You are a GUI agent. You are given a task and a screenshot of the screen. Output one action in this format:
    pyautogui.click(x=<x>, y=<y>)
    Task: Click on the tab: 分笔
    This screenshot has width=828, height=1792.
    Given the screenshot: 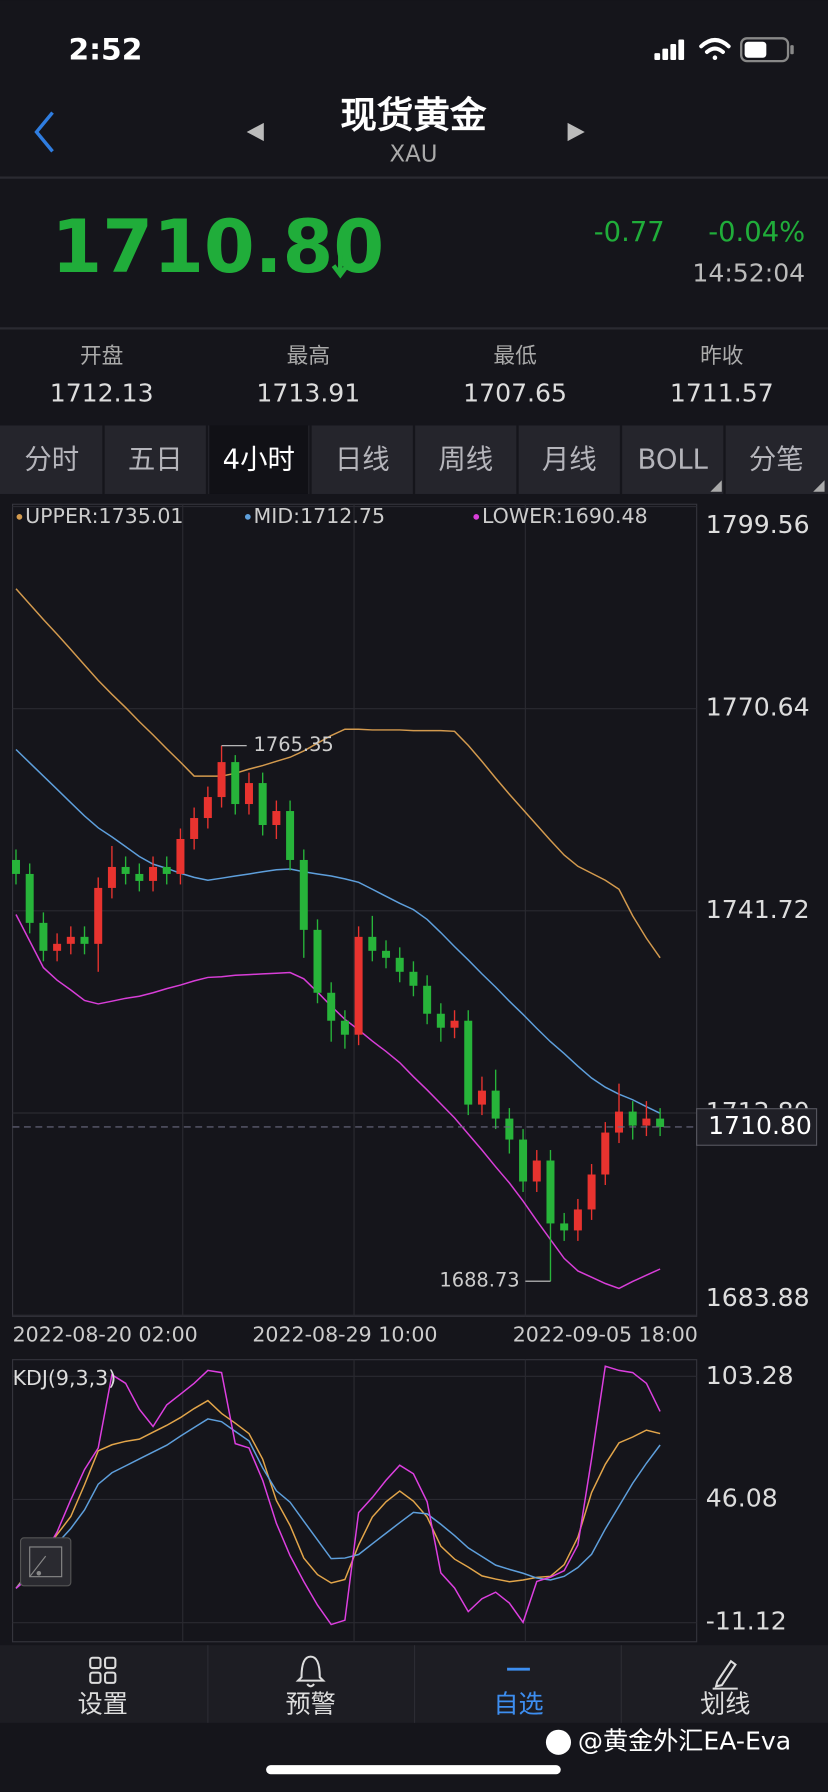 What is the action you would take?
    pyautogui.click(x=776, y=459)
    